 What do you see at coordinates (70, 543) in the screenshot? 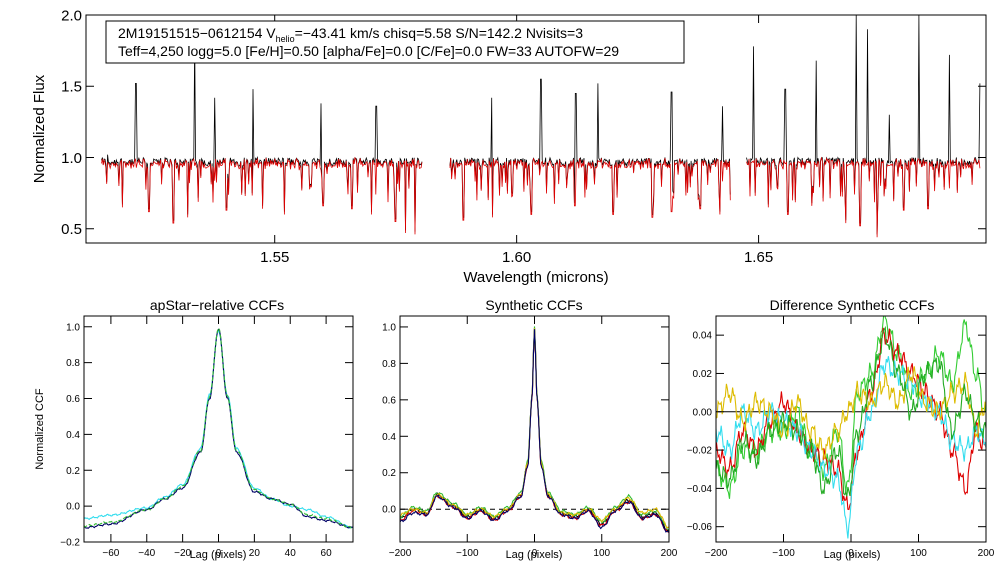
I see `y-tick-label: −0.2` at bounding box center [70, 543].